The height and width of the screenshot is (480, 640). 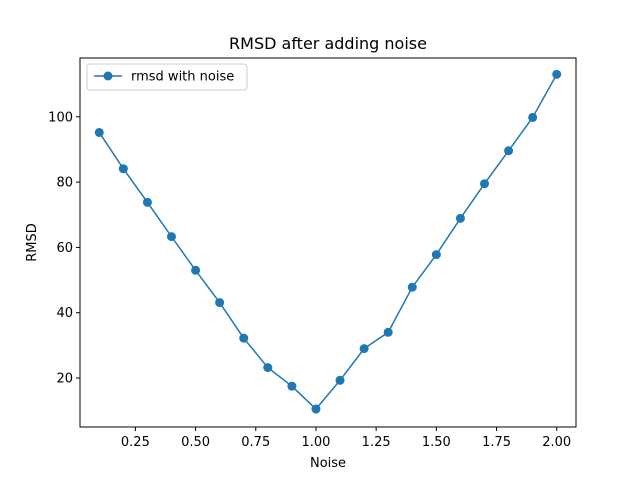 I want to click on chart-title: RMSD after adding noise, so click(x=328, y=43).